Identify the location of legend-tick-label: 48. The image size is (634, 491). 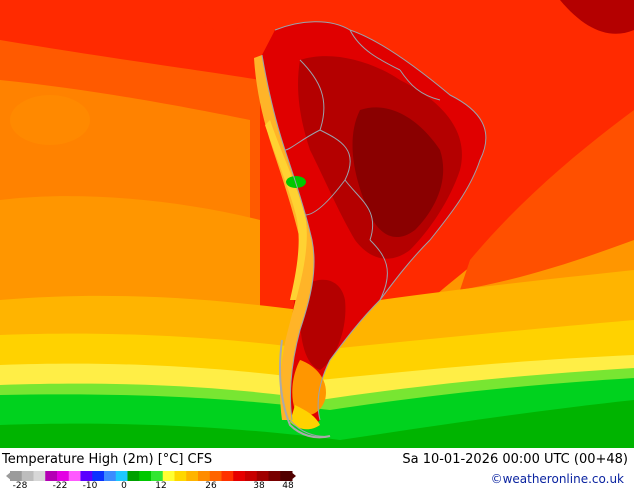
(288, 486).